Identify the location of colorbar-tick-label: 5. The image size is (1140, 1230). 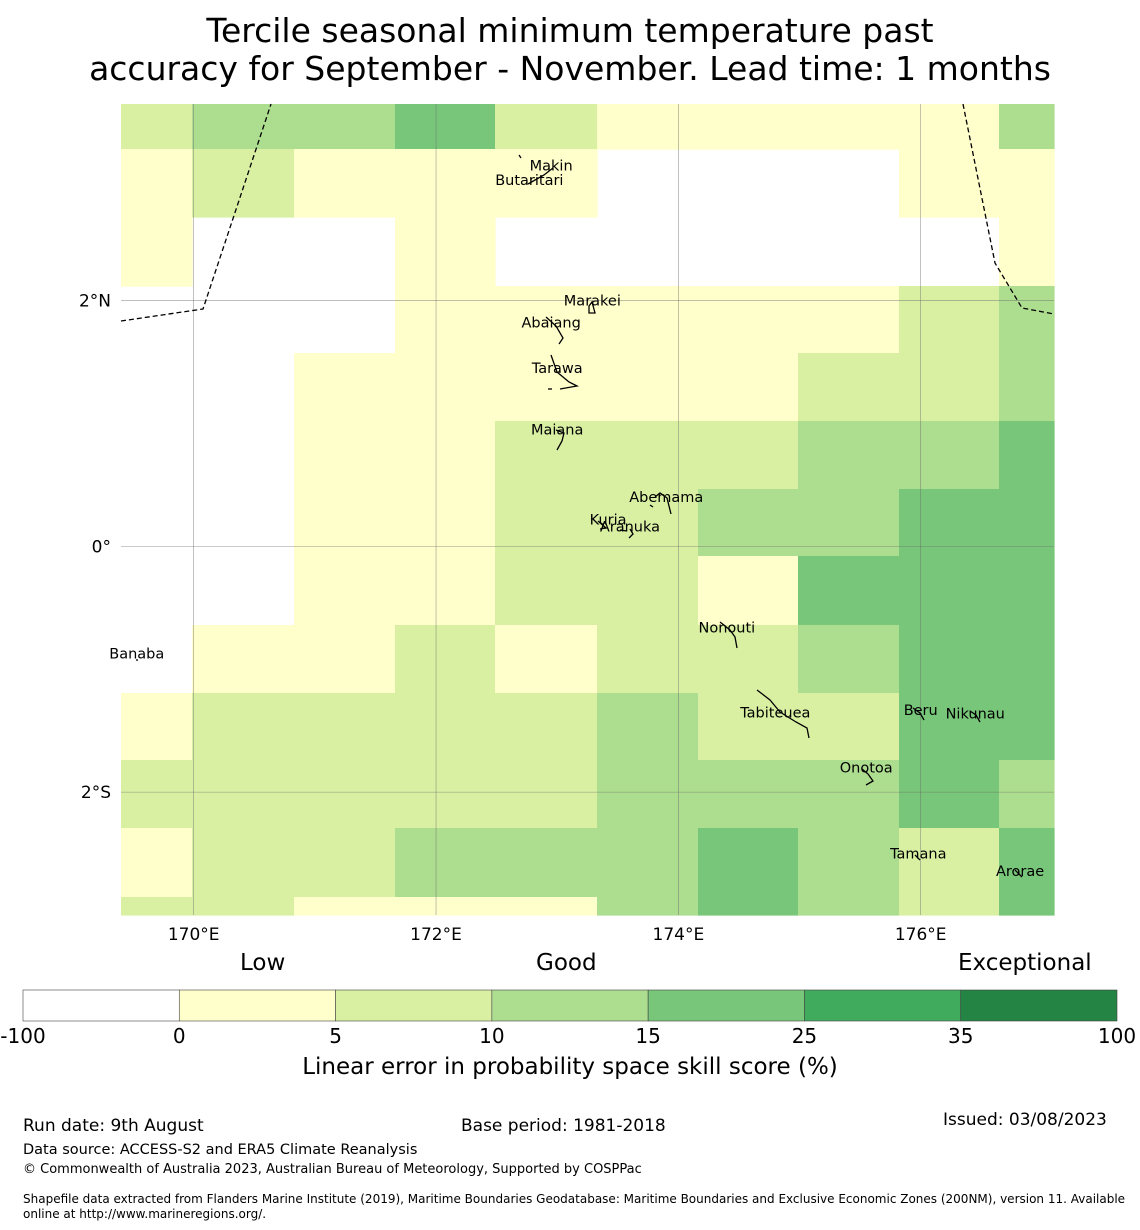
(335, 1036).